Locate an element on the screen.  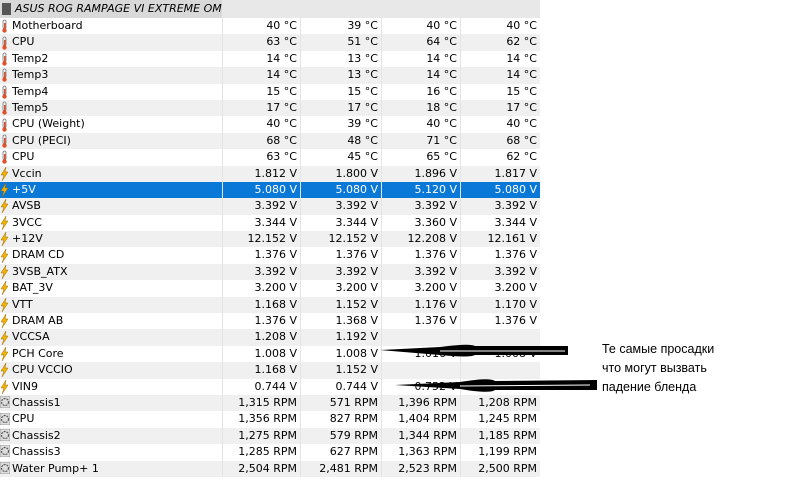
value-cell: 2,504 RPM is located at coordinates (261, 468).